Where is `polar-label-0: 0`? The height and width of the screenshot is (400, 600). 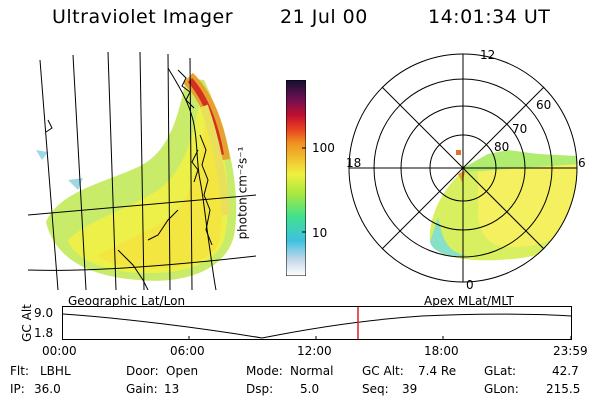
polar-label-0: 0 is located at coordinates (470, 285).